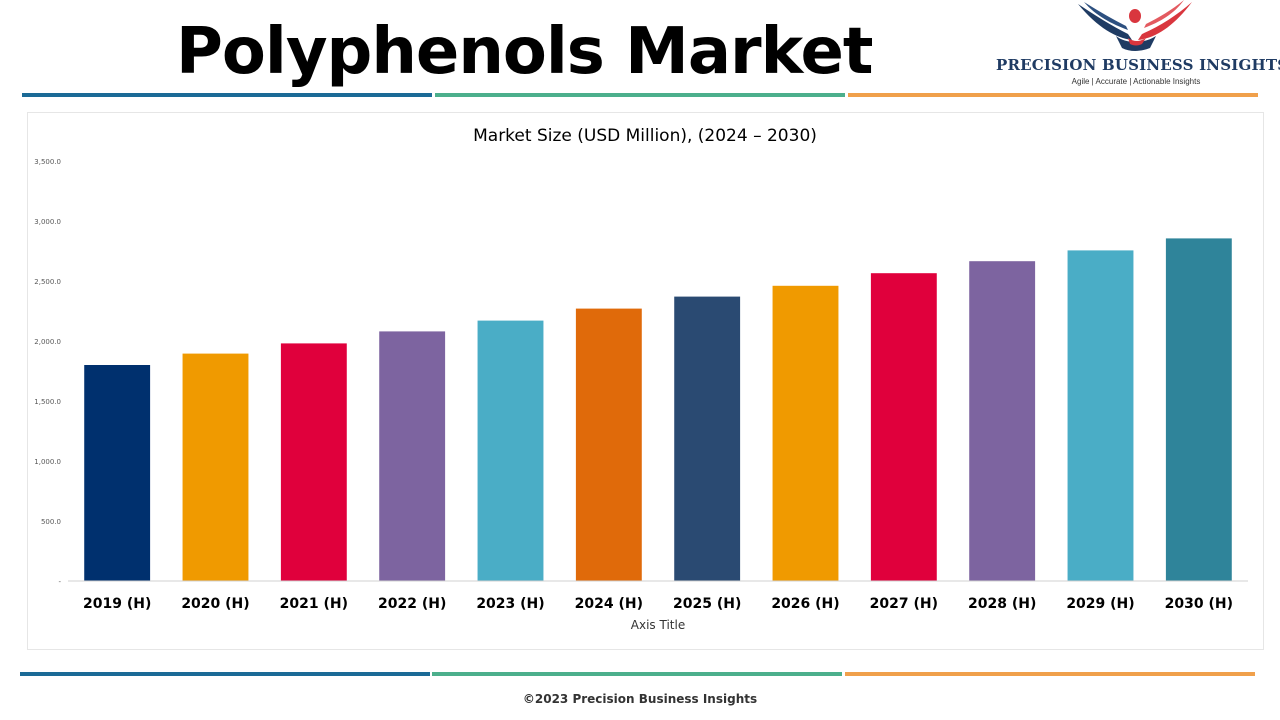  I want to click on bar-2027-h, so click(903, 427).